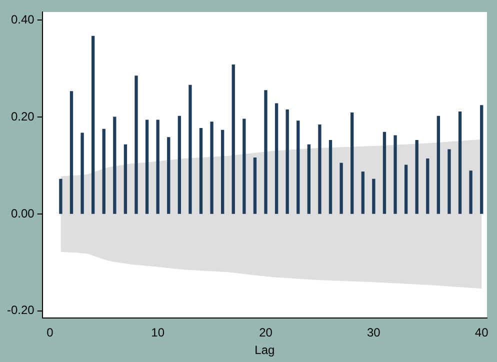 The width and height of the screenshot is (497, 362). Describe the element at coordinates (22, 213) in the screenshot. I see `y-tick-label: 0.00` at that location.